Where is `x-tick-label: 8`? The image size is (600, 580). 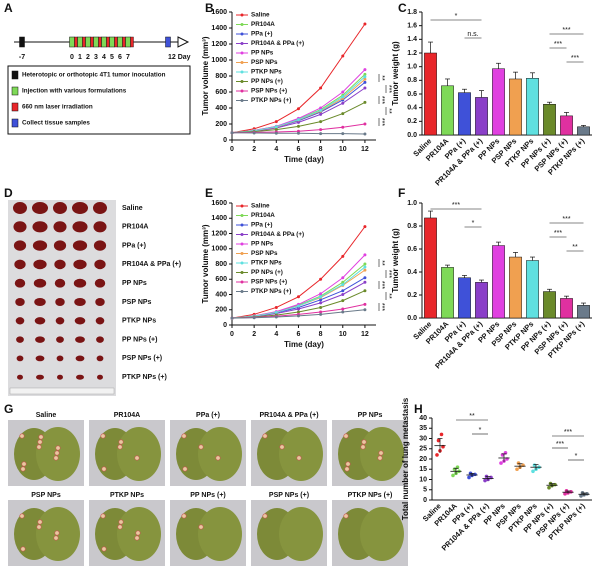 x-tick-label: 8 is located at coordinates (321, 149).